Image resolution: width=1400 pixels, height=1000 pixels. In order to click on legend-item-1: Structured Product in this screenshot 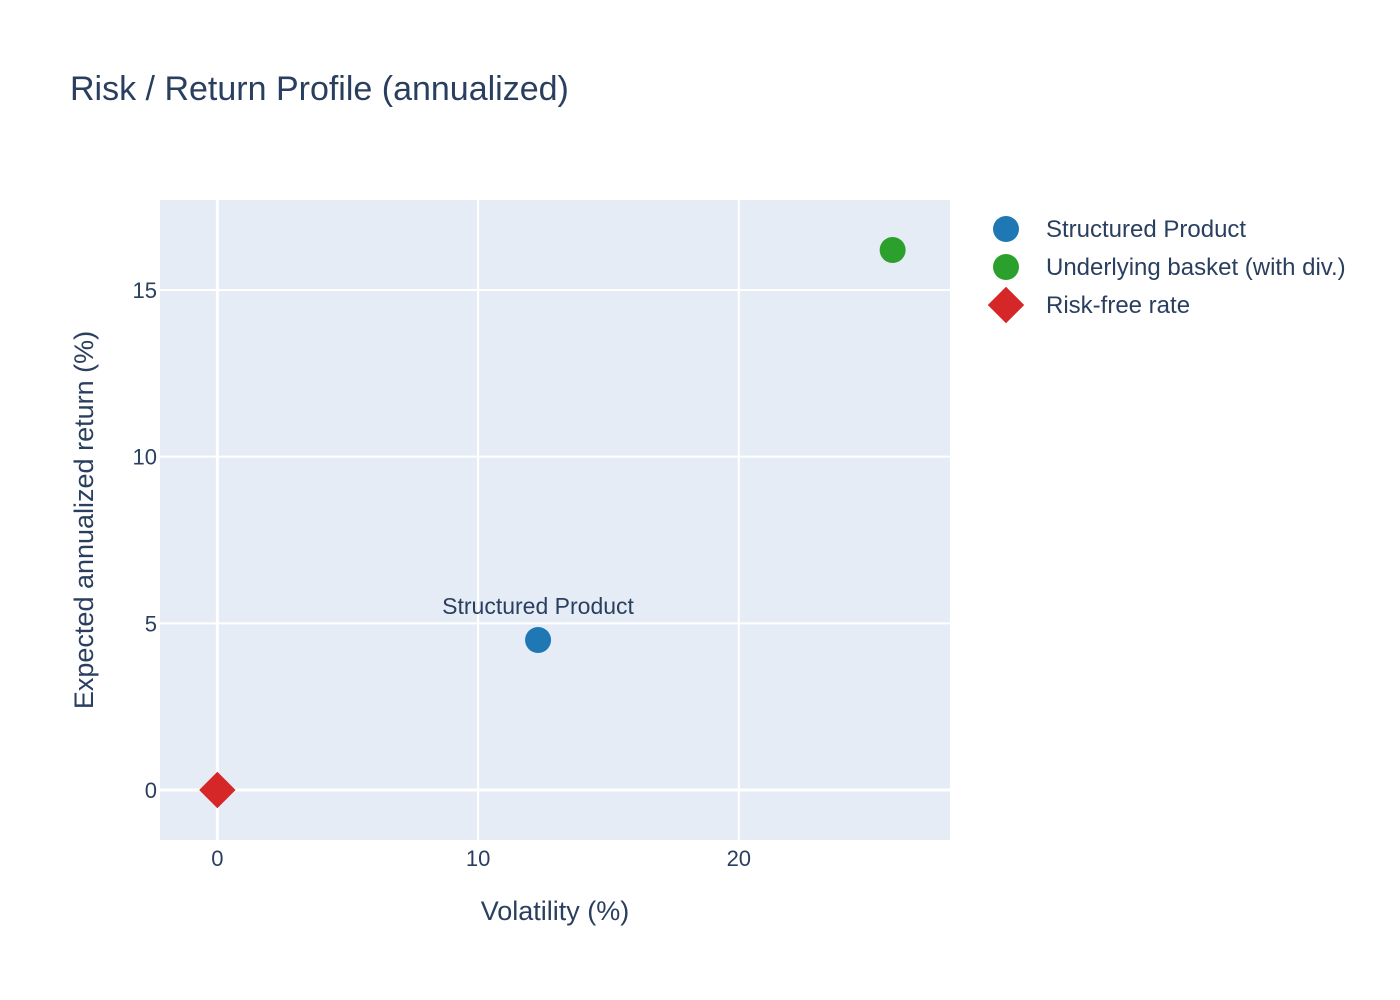, I will do `click(1119, 229)`.